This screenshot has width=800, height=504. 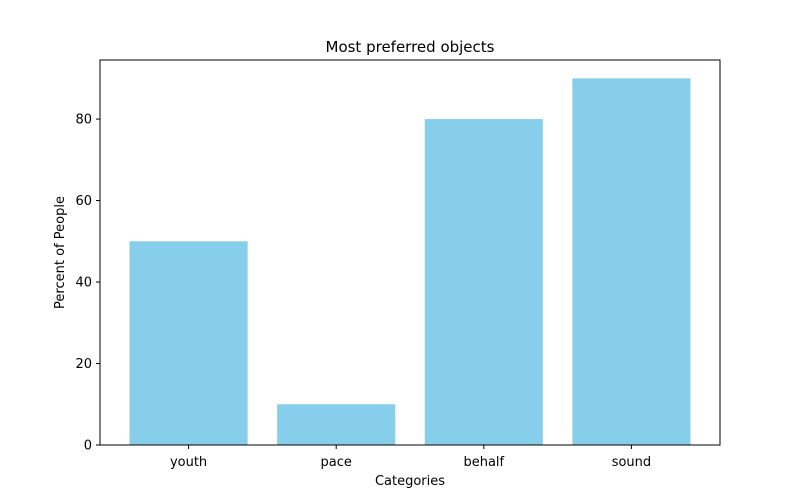 What do you see at coordinates (83, 120) in the screenshot?
I see `y-tick-label: 80` at bounding box center [83, 120].